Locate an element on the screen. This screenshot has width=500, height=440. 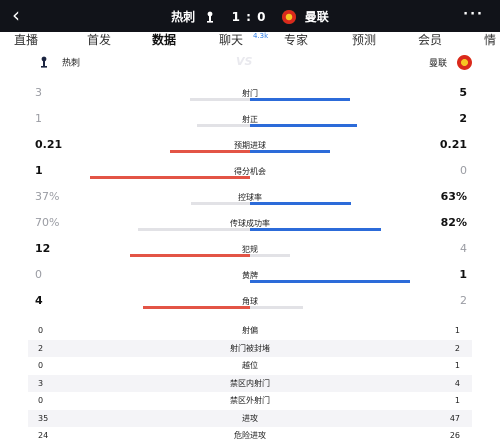
stat-label: 得分机会 is located at coordinates (250, 171).